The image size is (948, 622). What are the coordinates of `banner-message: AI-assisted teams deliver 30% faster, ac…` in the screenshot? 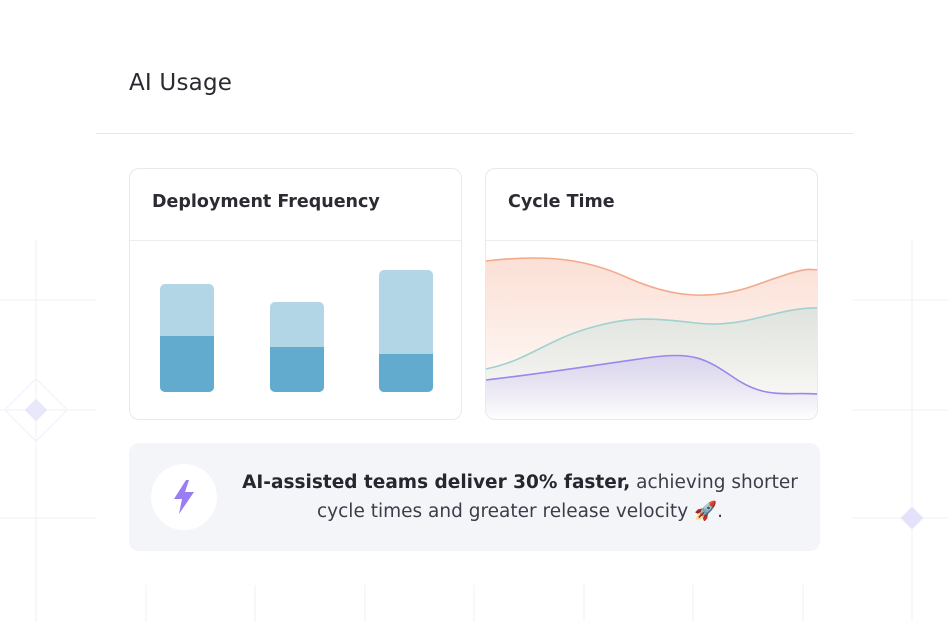 It's located at (520, 497).